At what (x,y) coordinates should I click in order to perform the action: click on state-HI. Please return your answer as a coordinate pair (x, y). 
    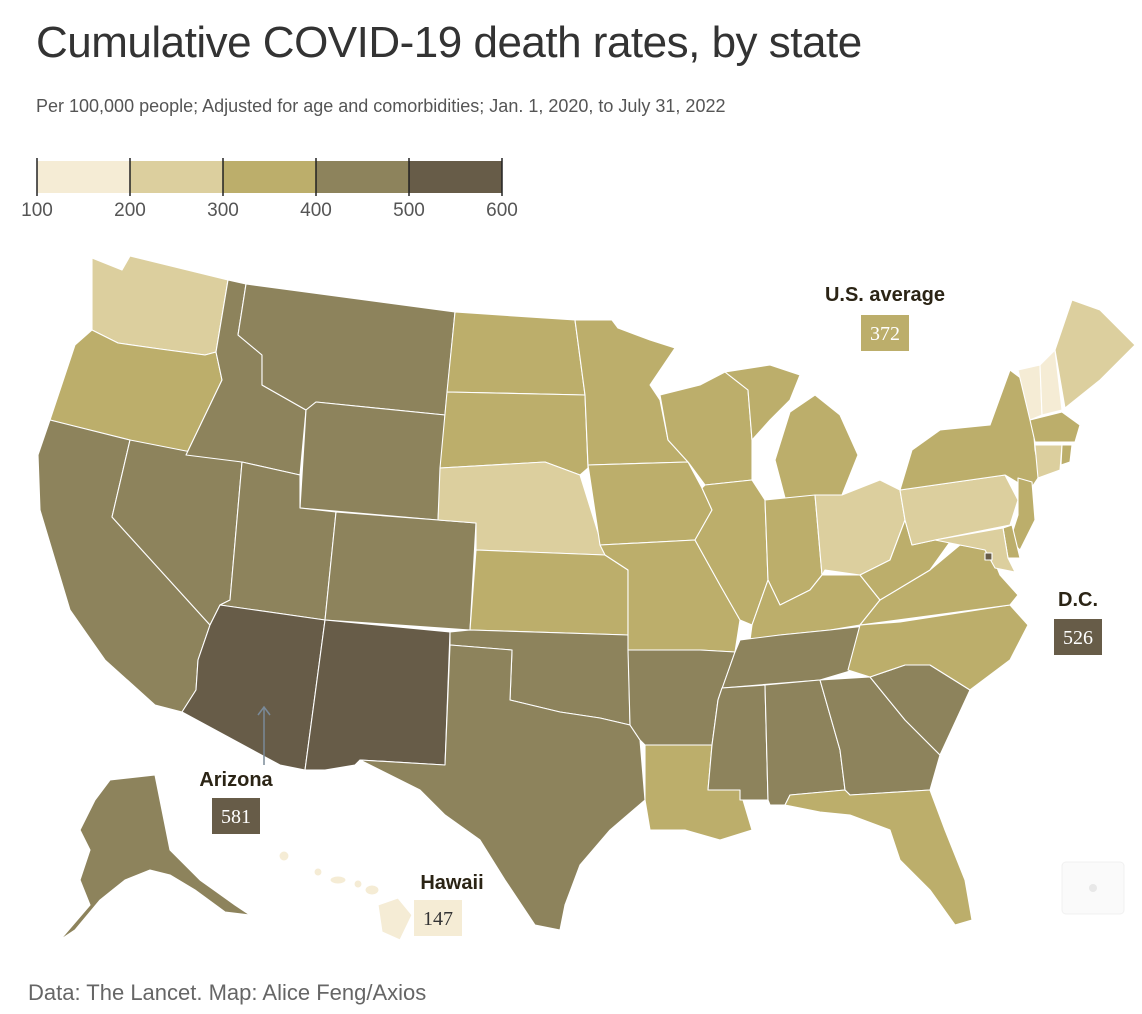
    Looking at the image, I should click on (345, 895).